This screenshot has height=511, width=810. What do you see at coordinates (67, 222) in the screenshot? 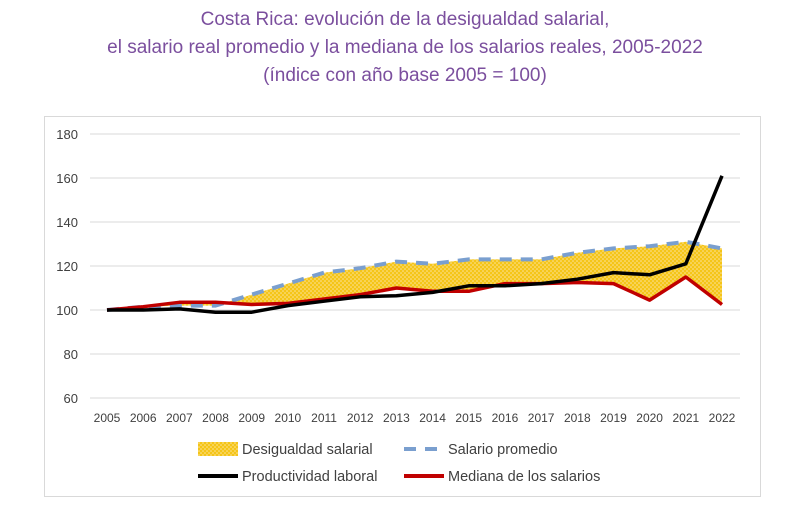
I see `y-tick-label: 140` at bounding box center [67, 222].